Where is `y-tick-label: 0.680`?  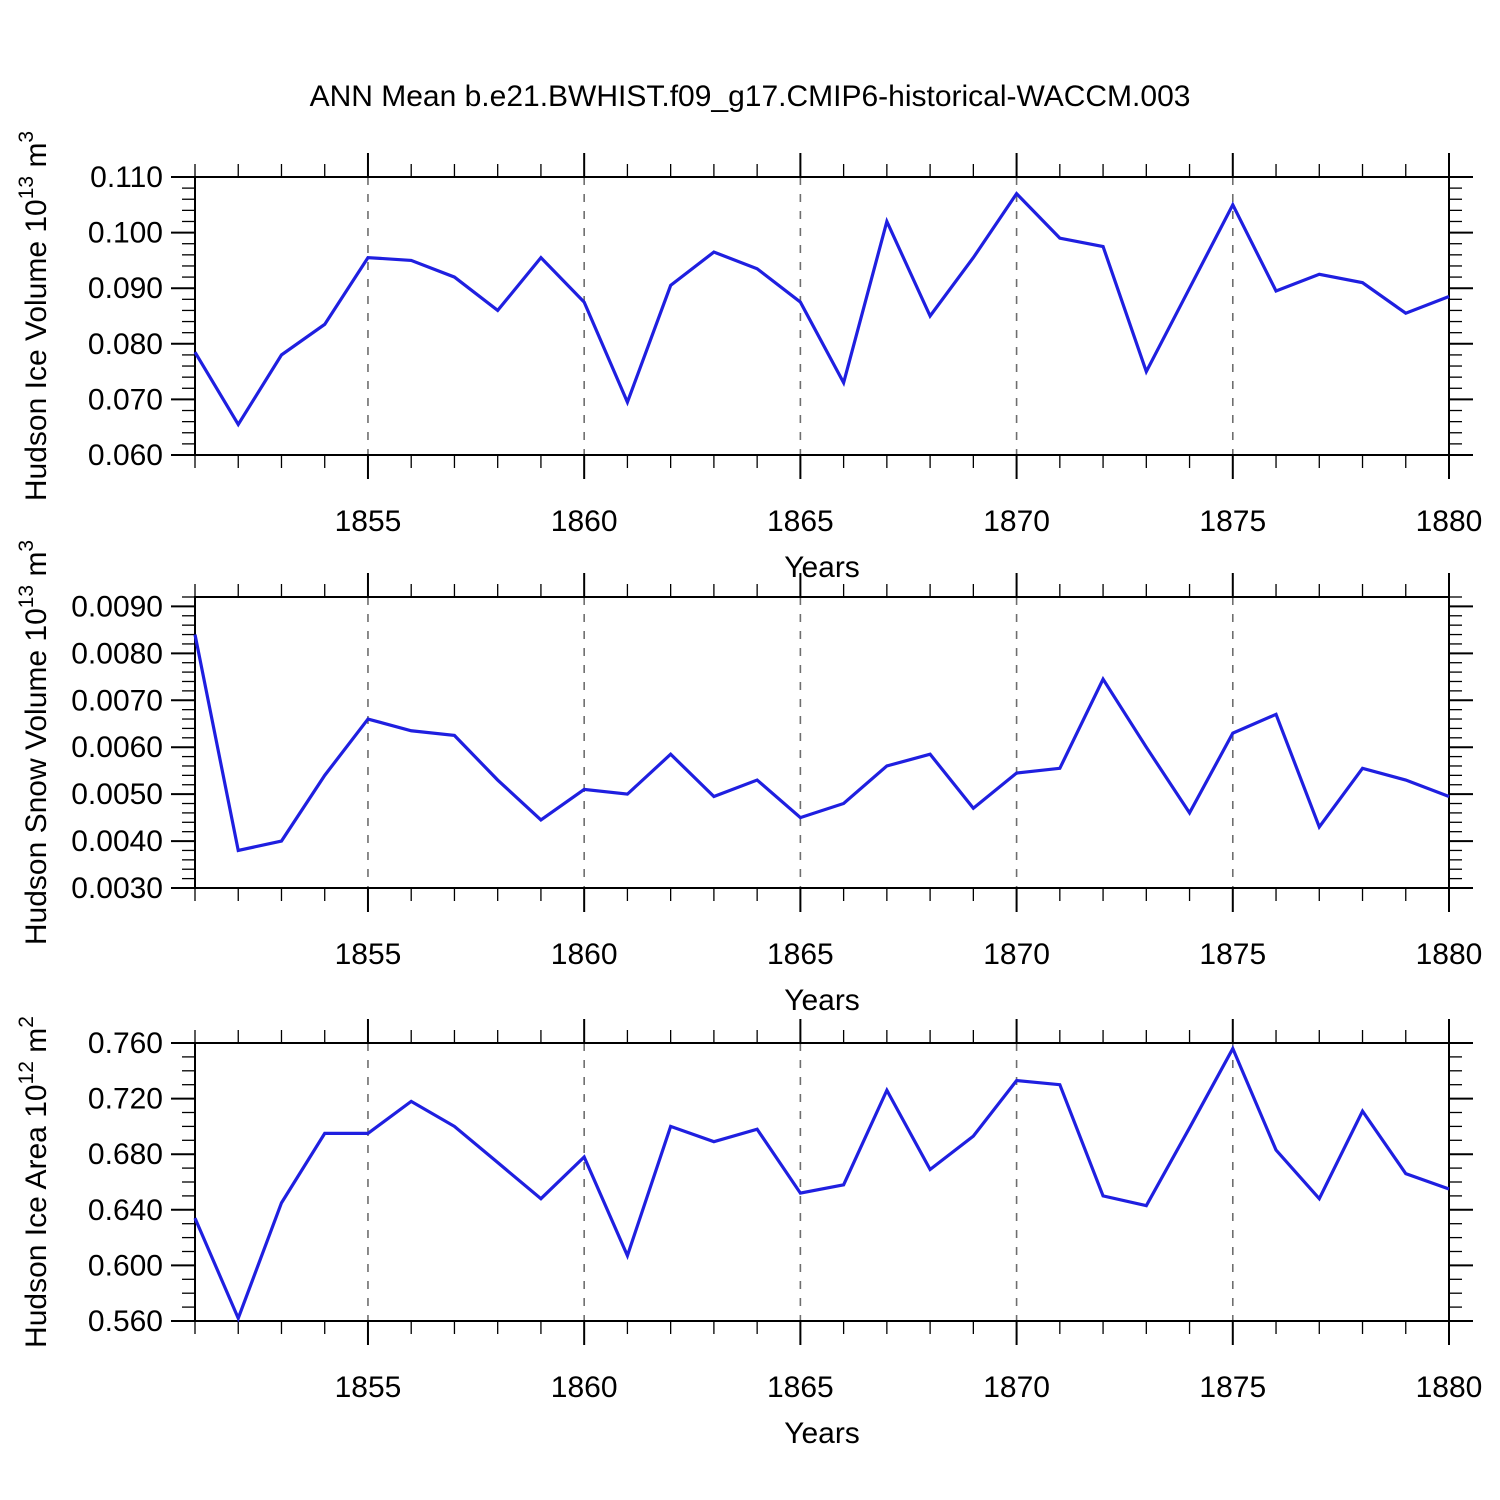
y-tick-label: 0.680 is located at coordinates (125, 1154).